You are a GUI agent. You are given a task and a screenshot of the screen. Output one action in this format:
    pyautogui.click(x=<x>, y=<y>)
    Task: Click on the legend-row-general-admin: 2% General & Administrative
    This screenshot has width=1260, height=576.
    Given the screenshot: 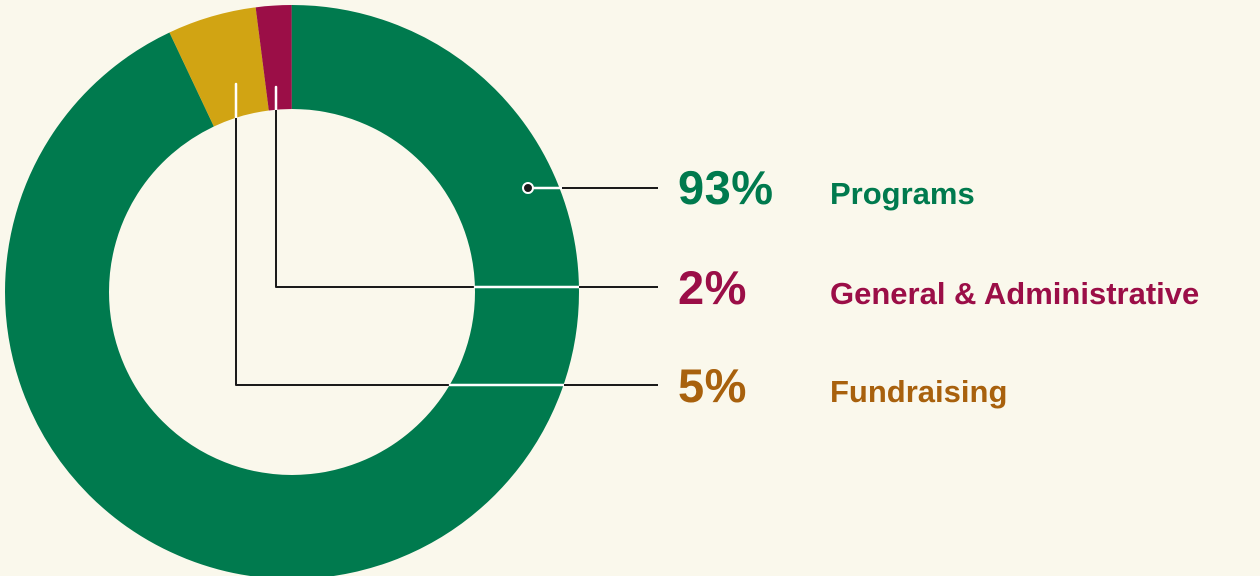 What is the action you would take?
    pyautogui.click(x=938, y=287)
    